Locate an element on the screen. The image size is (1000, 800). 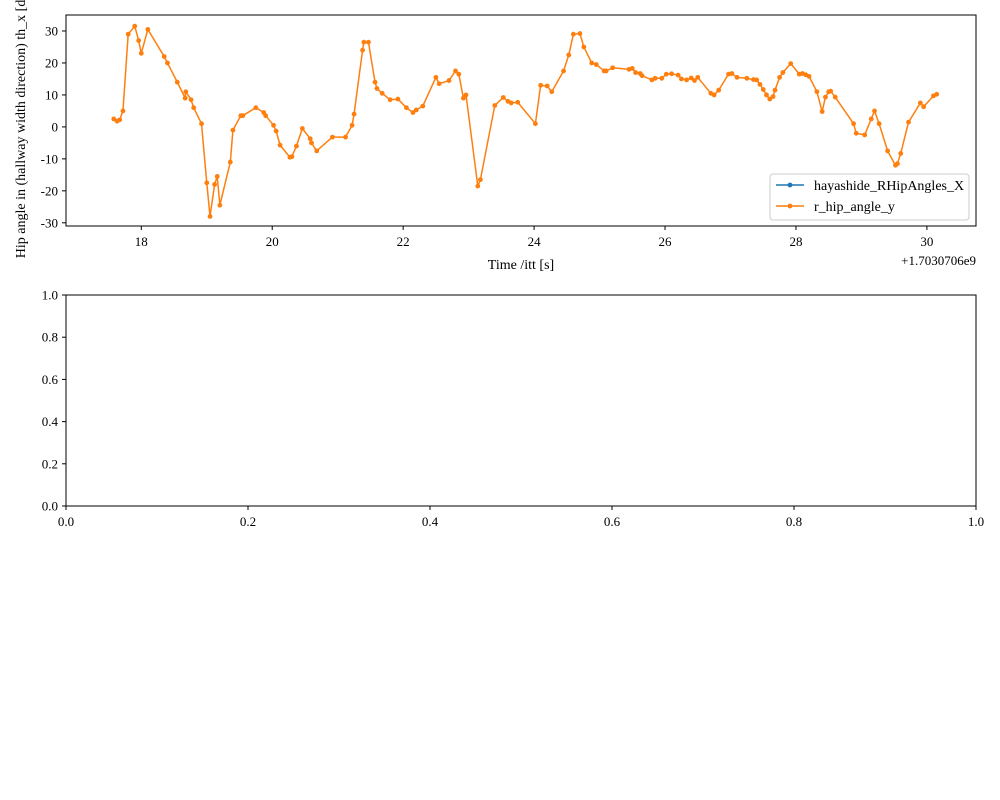
top-y-tick-label: 0 is located at coordinates (55, 126).